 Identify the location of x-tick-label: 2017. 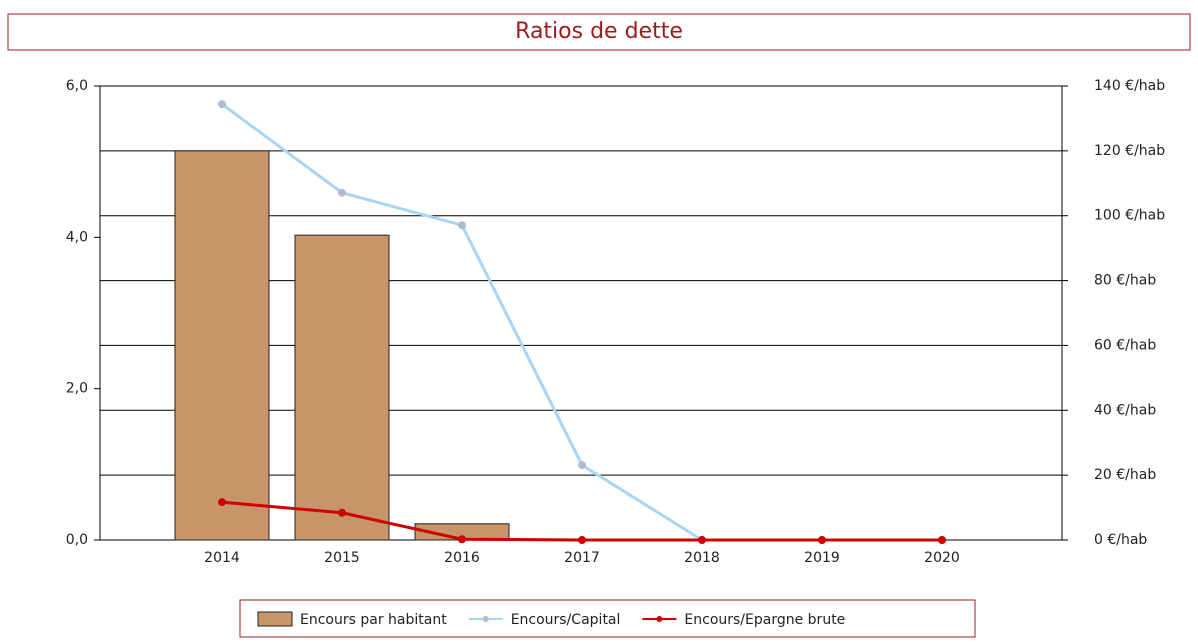
(582, 558).